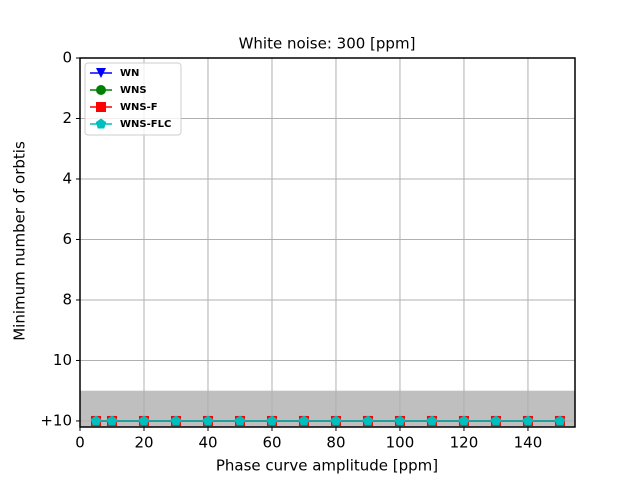 This screenshot has height=484, width=640. Describe the element at coordinates (67, 299) in the screenshot. I see `y-tick-label: 8` at that location.